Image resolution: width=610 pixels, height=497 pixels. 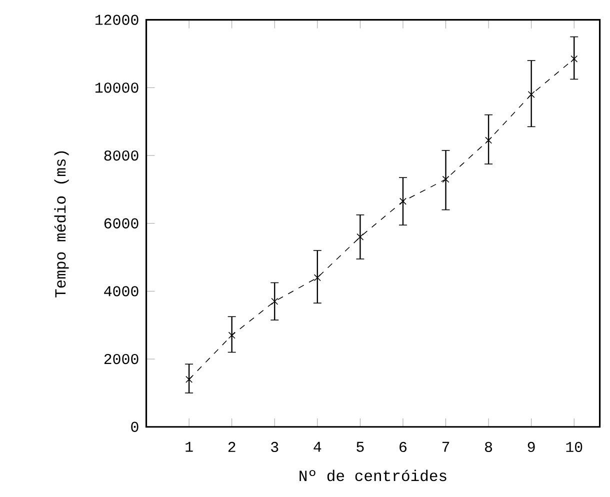 I want to click on x-tick-label: 10, so click(x=574, y=447).